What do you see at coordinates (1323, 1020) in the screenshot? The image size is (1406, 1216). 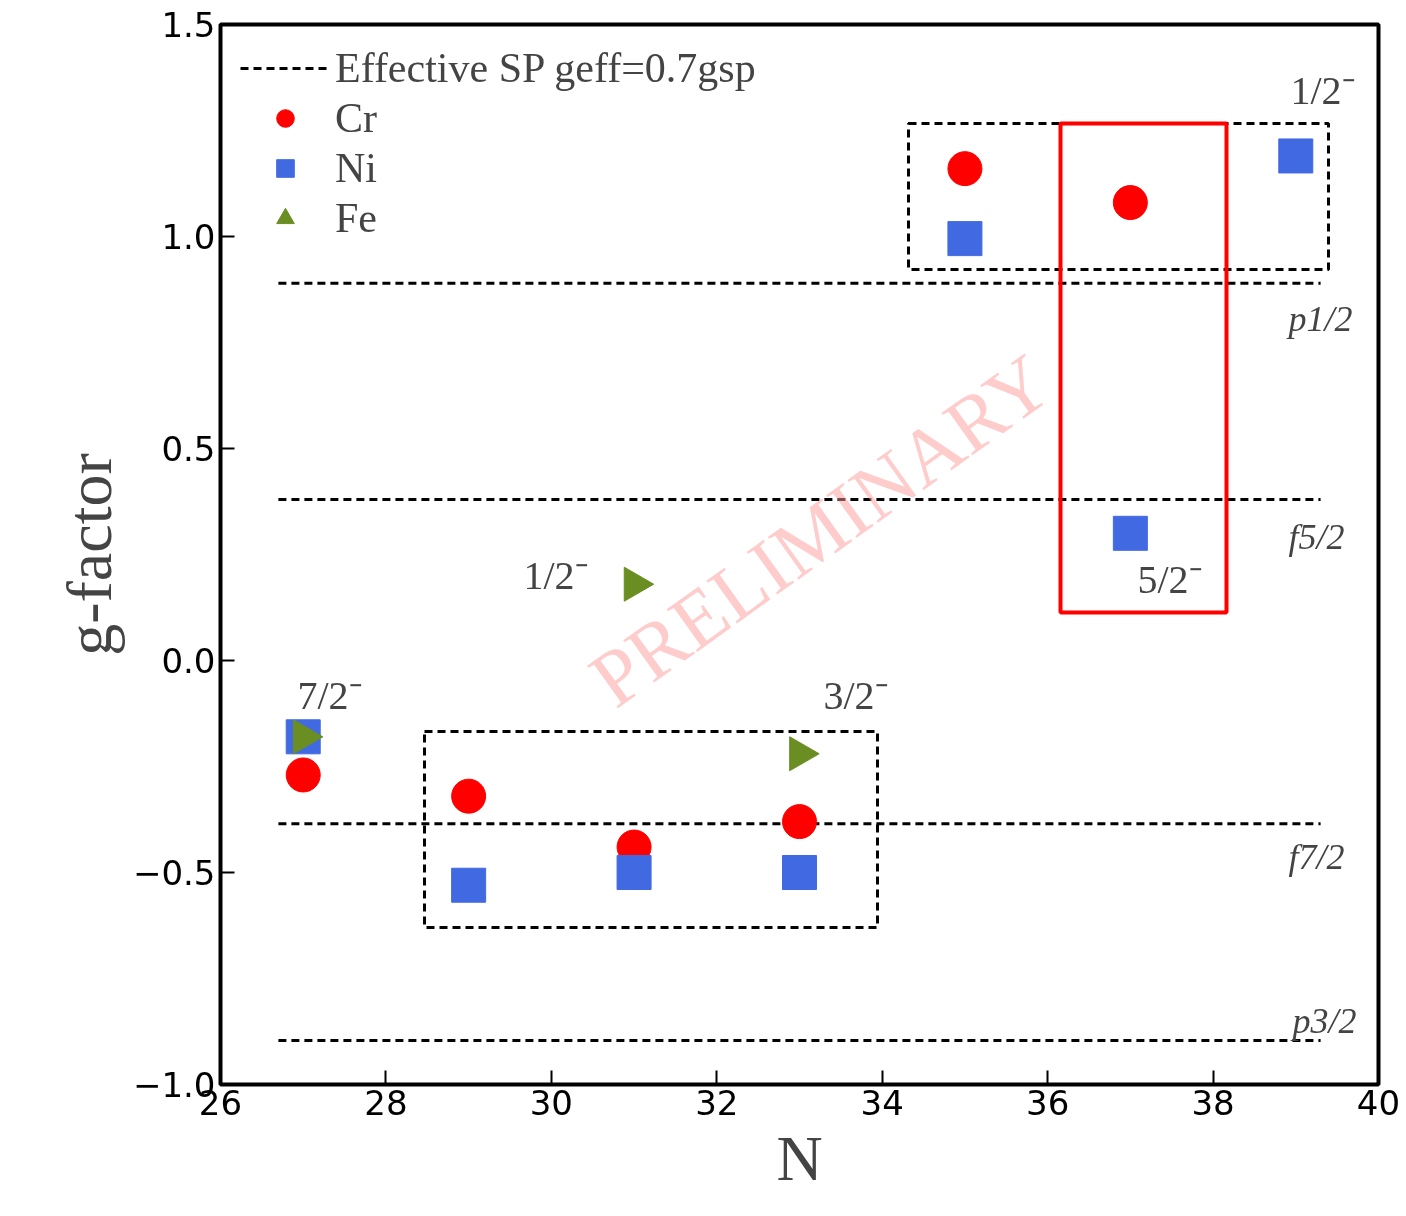 I see `annotation: p3/2` at bounding box center [1323, 1020].